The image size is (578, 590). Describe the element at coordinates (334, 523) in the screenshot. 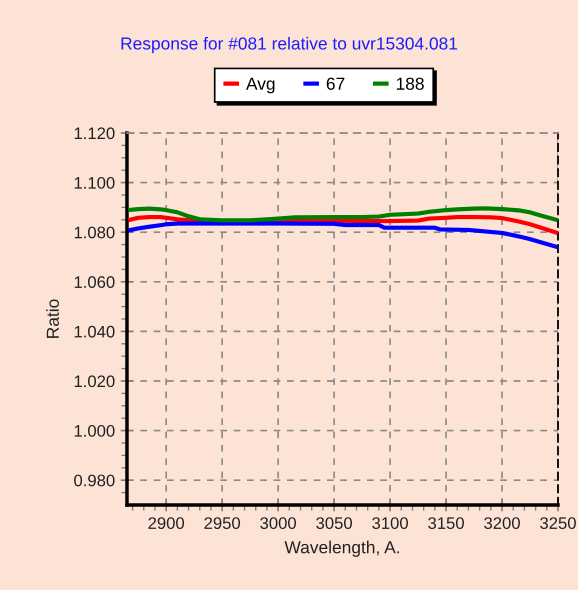

I see `x-tick-label: 3050` at that location.